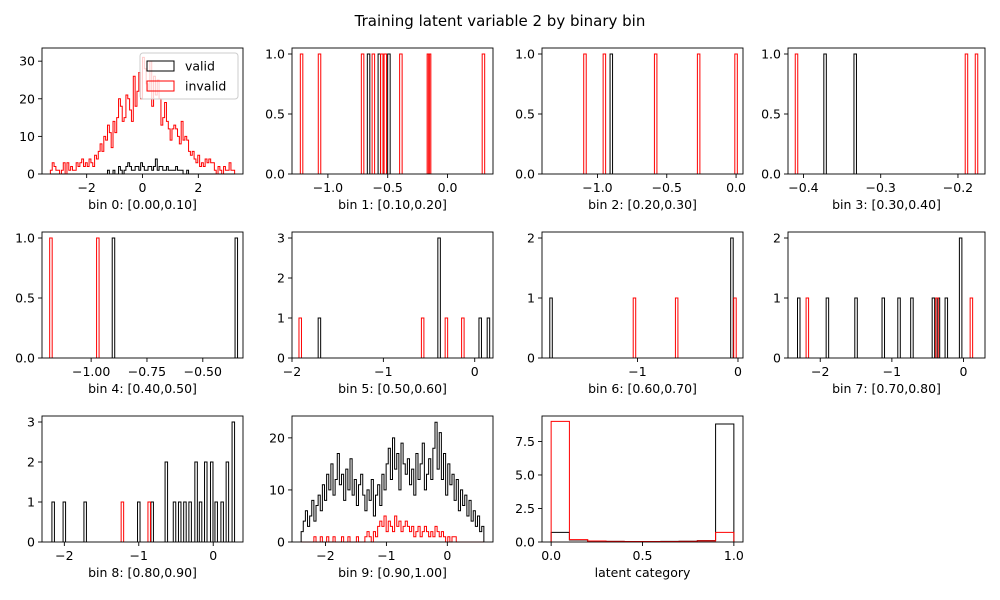 This screenshot has height=600, width=1000. Describe the element at coordinates (475, 371) in the screenshot. I see `panel-5-xtick-label-2: 0` at that location.